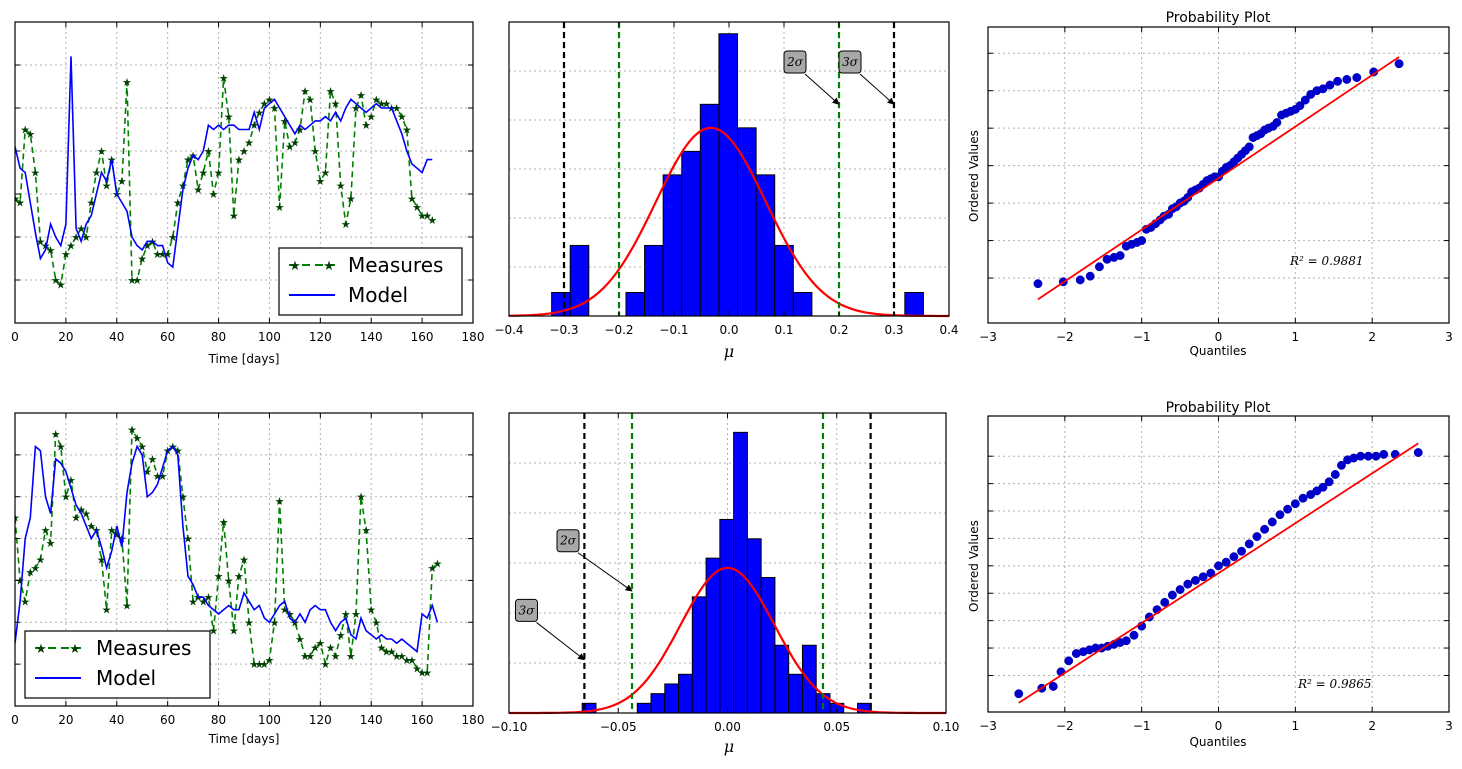  I want to click on legend-model-label: Model, so click(378, 295).